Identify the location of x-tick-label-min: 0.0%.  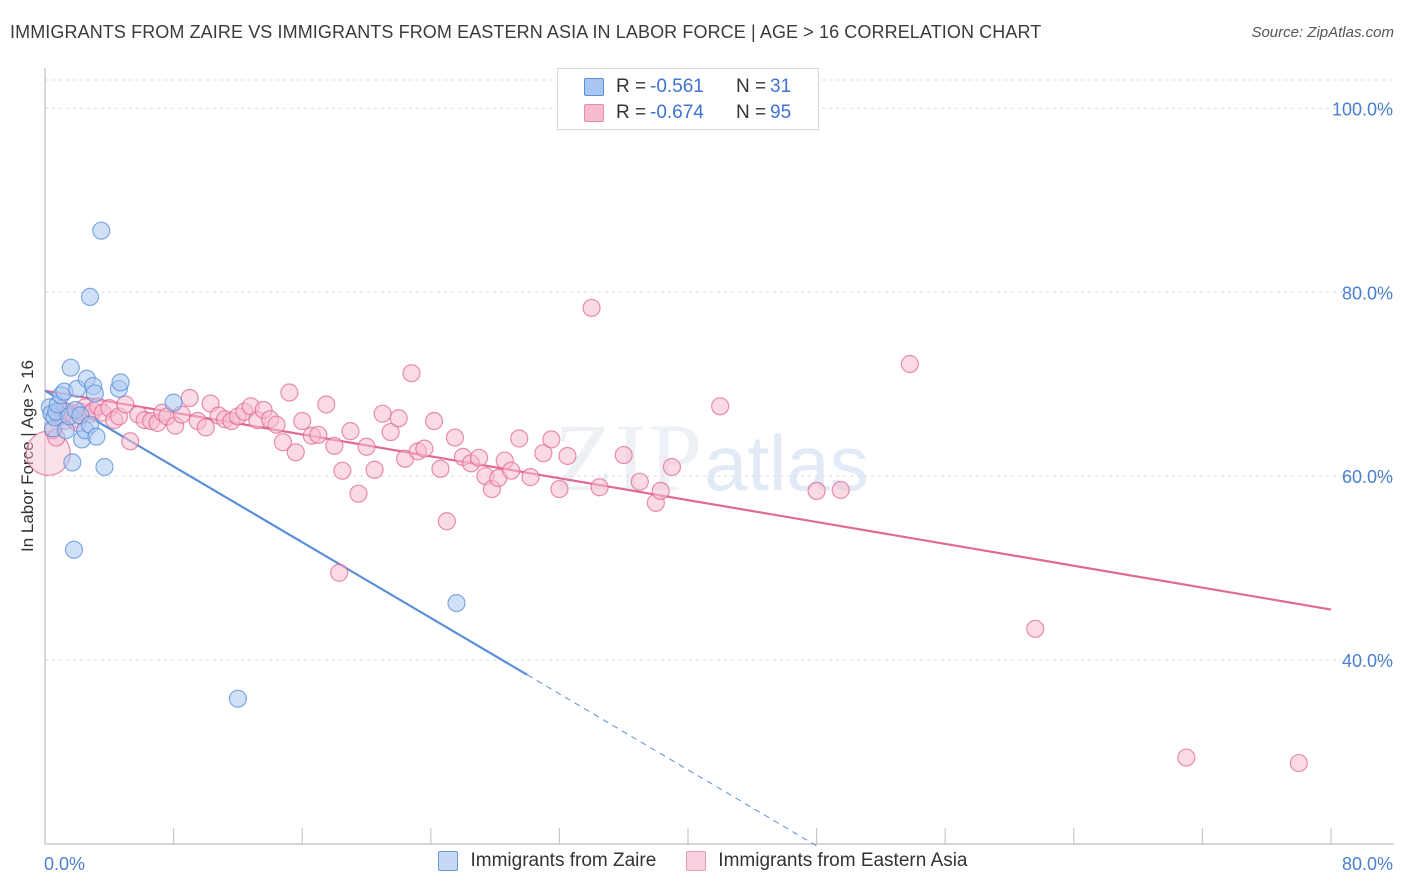
(64, 864).